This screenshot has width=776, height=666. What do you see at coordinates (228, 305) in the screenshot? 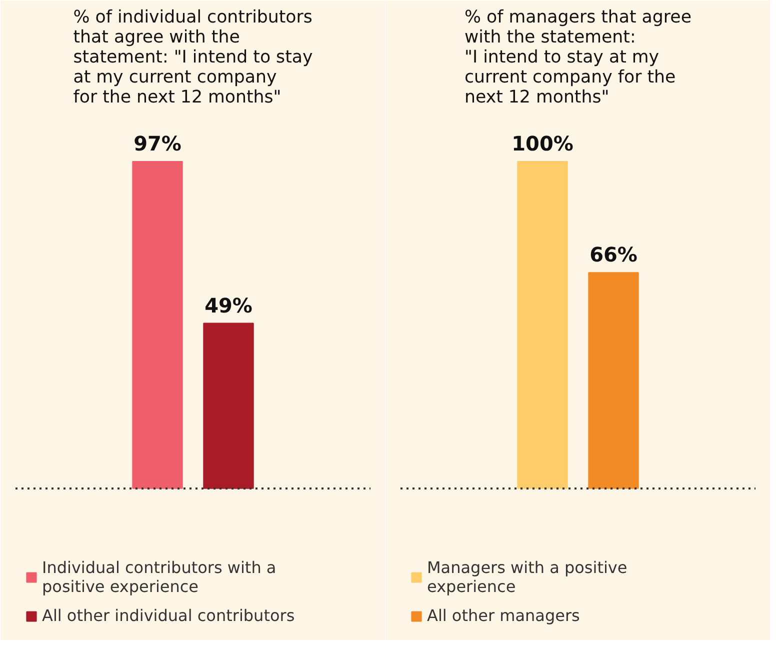
I see `data-label: 49%` at bounding box center [228, 305].